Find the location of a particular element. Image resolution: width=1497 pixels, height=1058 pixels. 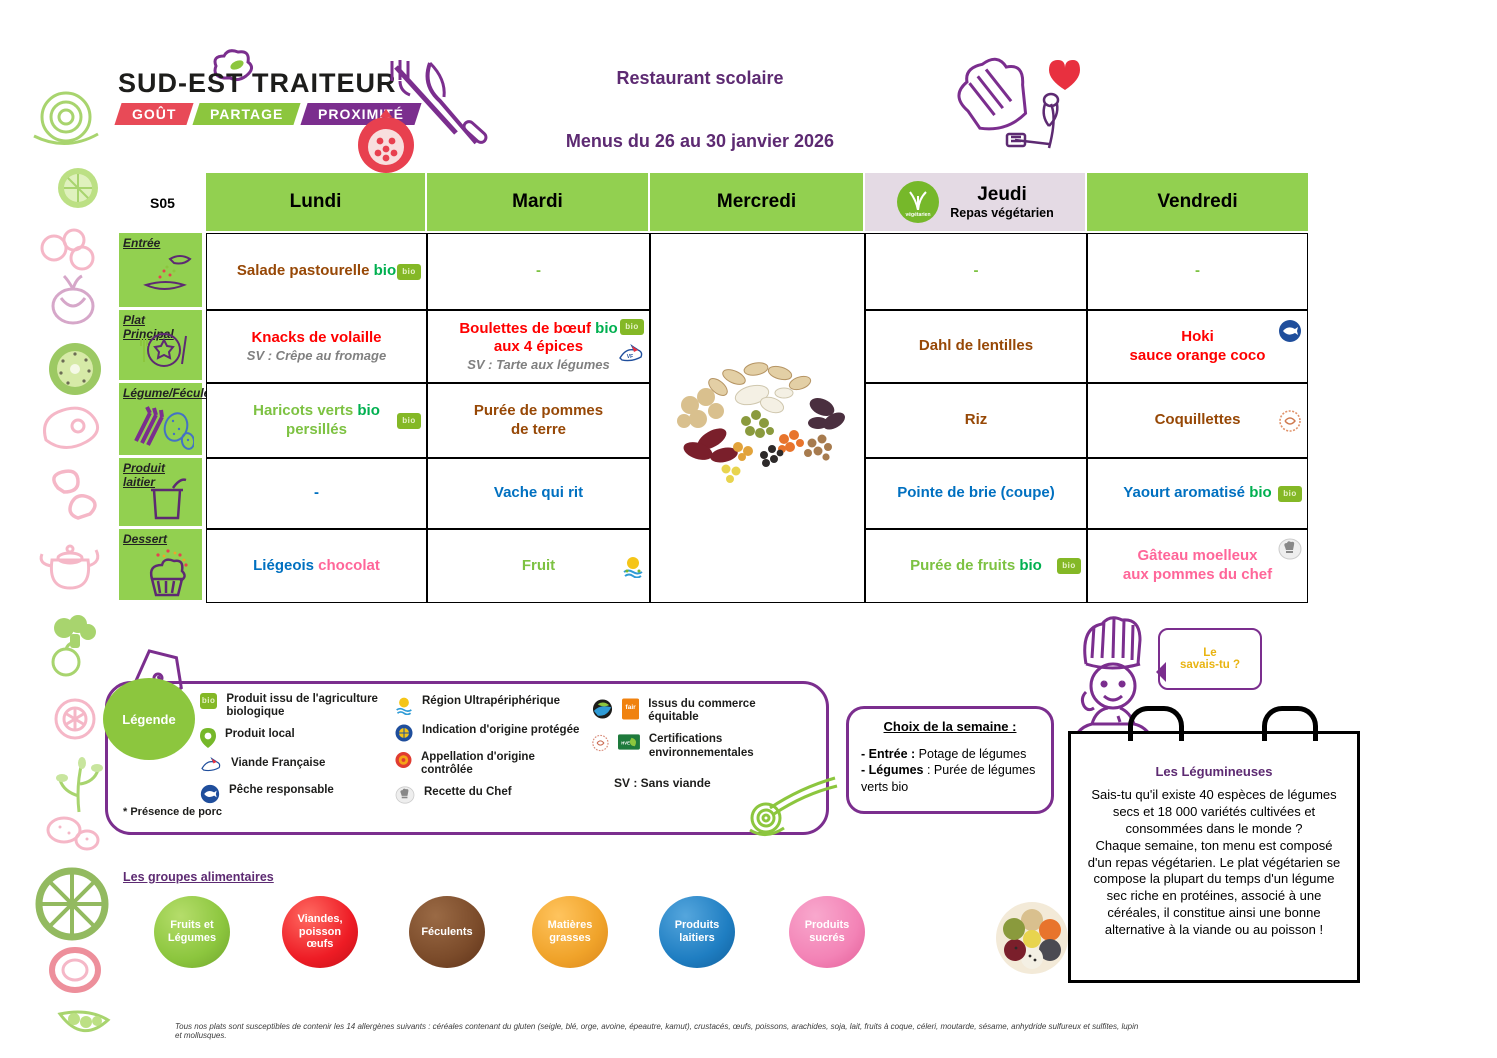

pork-note: * Présence de porc is located at coordinates (173, 812).